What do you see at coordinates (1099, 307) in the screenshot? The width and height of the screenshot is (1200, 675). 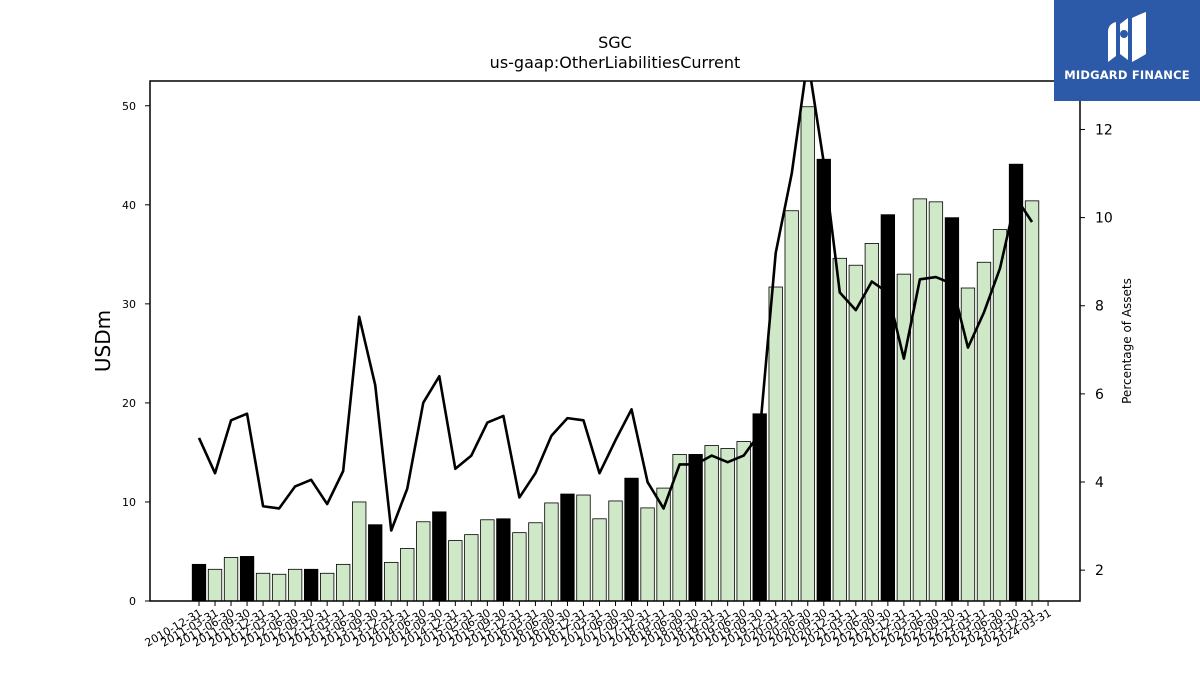 I see `y2-tick-label: 8` at bounding box center [1099, 307].